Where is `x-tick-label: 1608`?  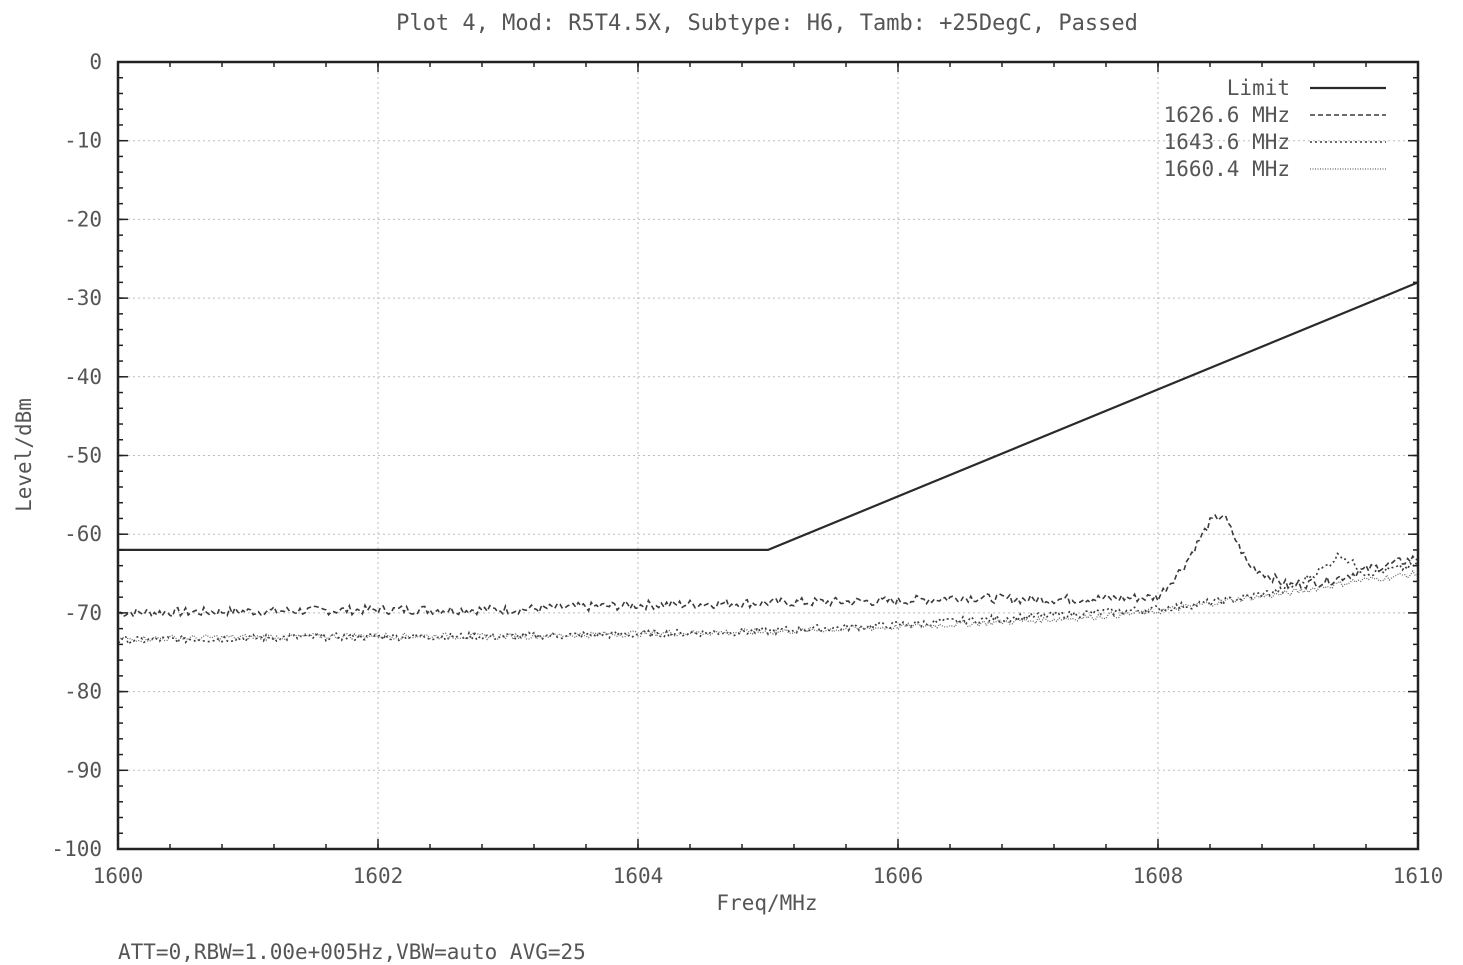 x-tick-label: 1608 is located at coordinates (1158, 876).